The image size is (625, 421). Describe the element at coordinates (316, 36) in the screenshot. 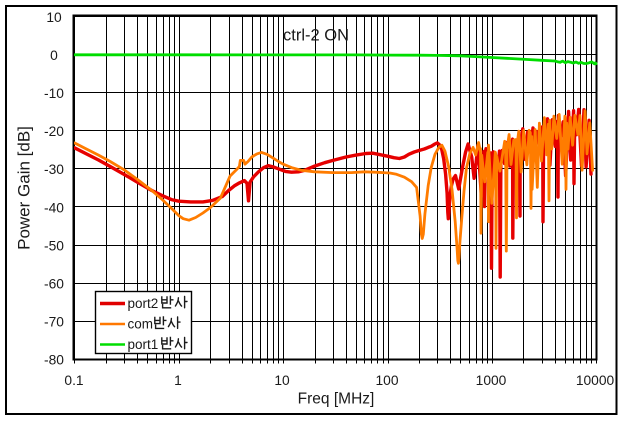

I see `svg-text: ctrl-2 ON` at that location.